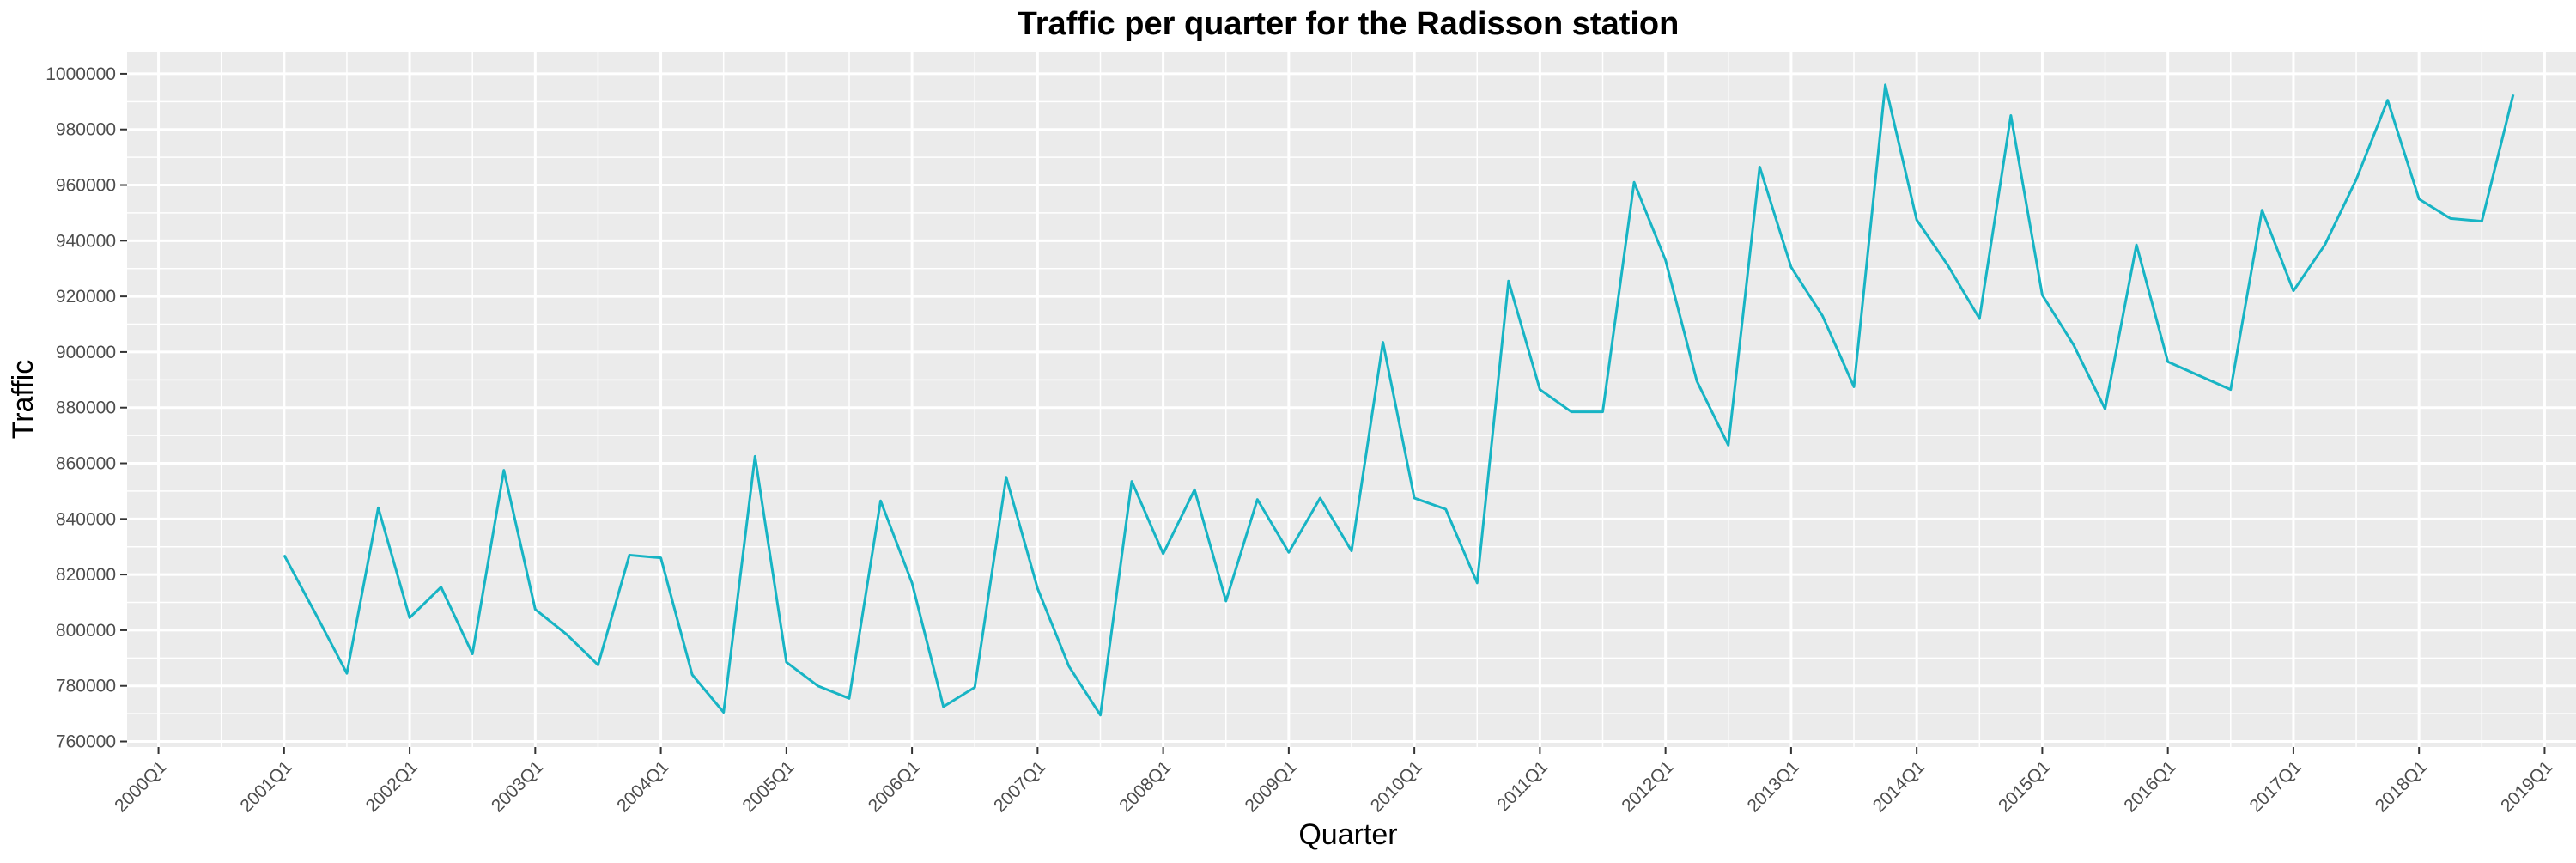  I want to click on x-tick-label: 2002Q1, so click(392, 787).